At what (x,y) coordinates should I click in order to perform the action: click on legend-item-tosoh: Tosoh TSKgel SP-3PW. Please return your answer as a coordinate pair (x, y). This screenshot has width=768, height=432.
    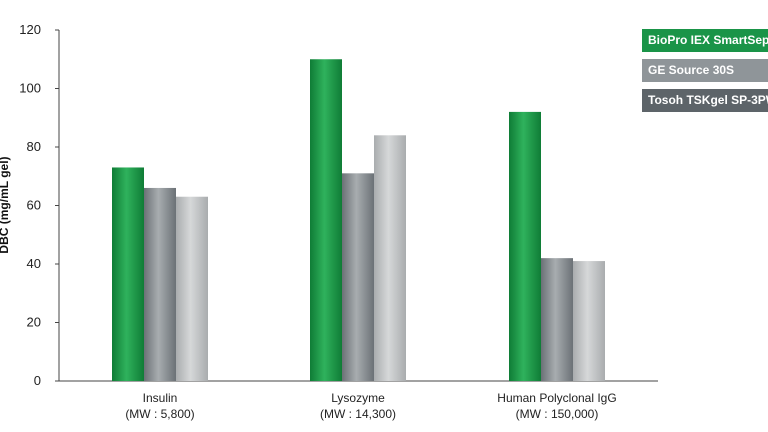
    Looking at the image, I should click on (705, 100).